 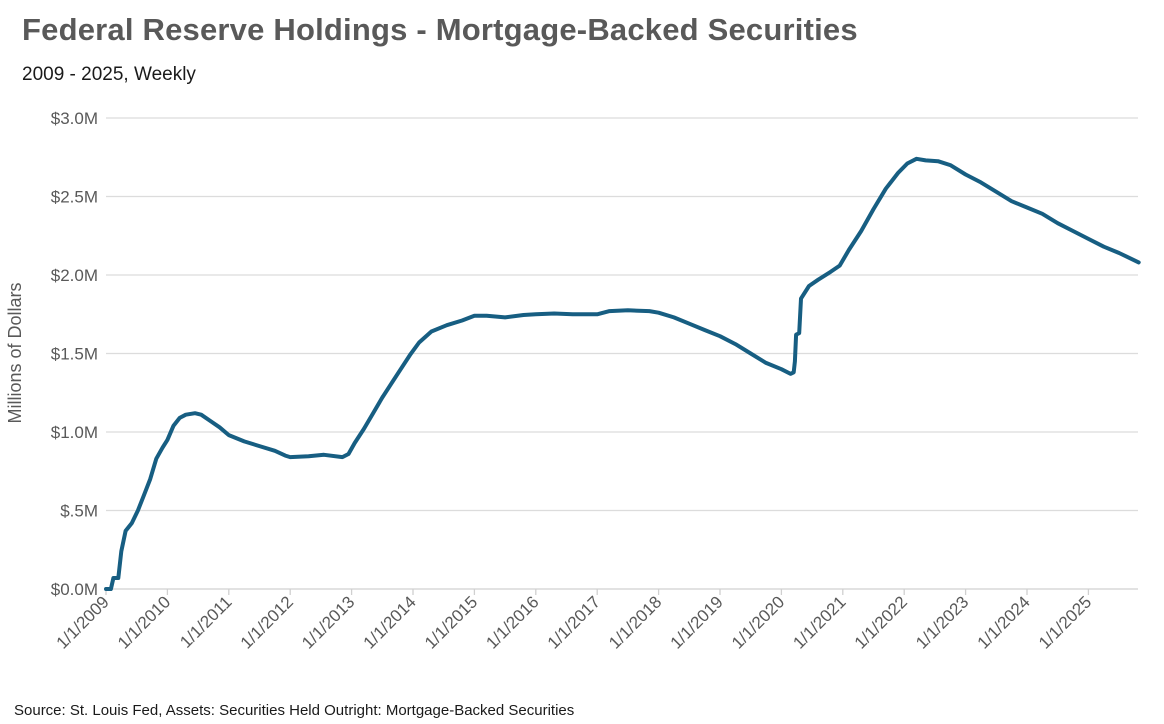 What do you see at coordinates (74, 118) in the screenshot?
I see `y-tick-label: $3.0M` at bounding box center [74, 118].